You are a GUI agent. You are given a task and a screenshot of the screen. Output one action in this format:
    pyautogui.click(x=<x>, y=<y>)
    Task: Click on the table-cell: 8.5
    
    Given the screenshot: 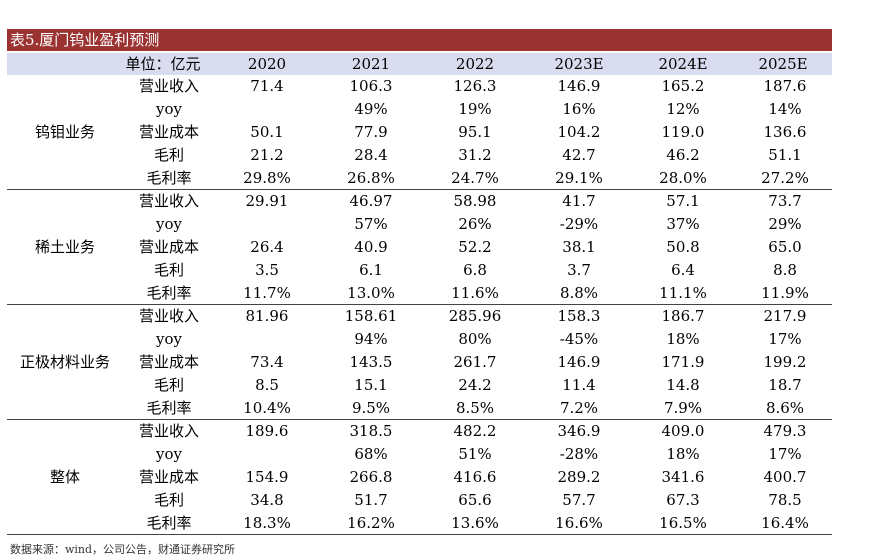 What is the action you would take?
    pyautogui.click(x=267, y=385)
    